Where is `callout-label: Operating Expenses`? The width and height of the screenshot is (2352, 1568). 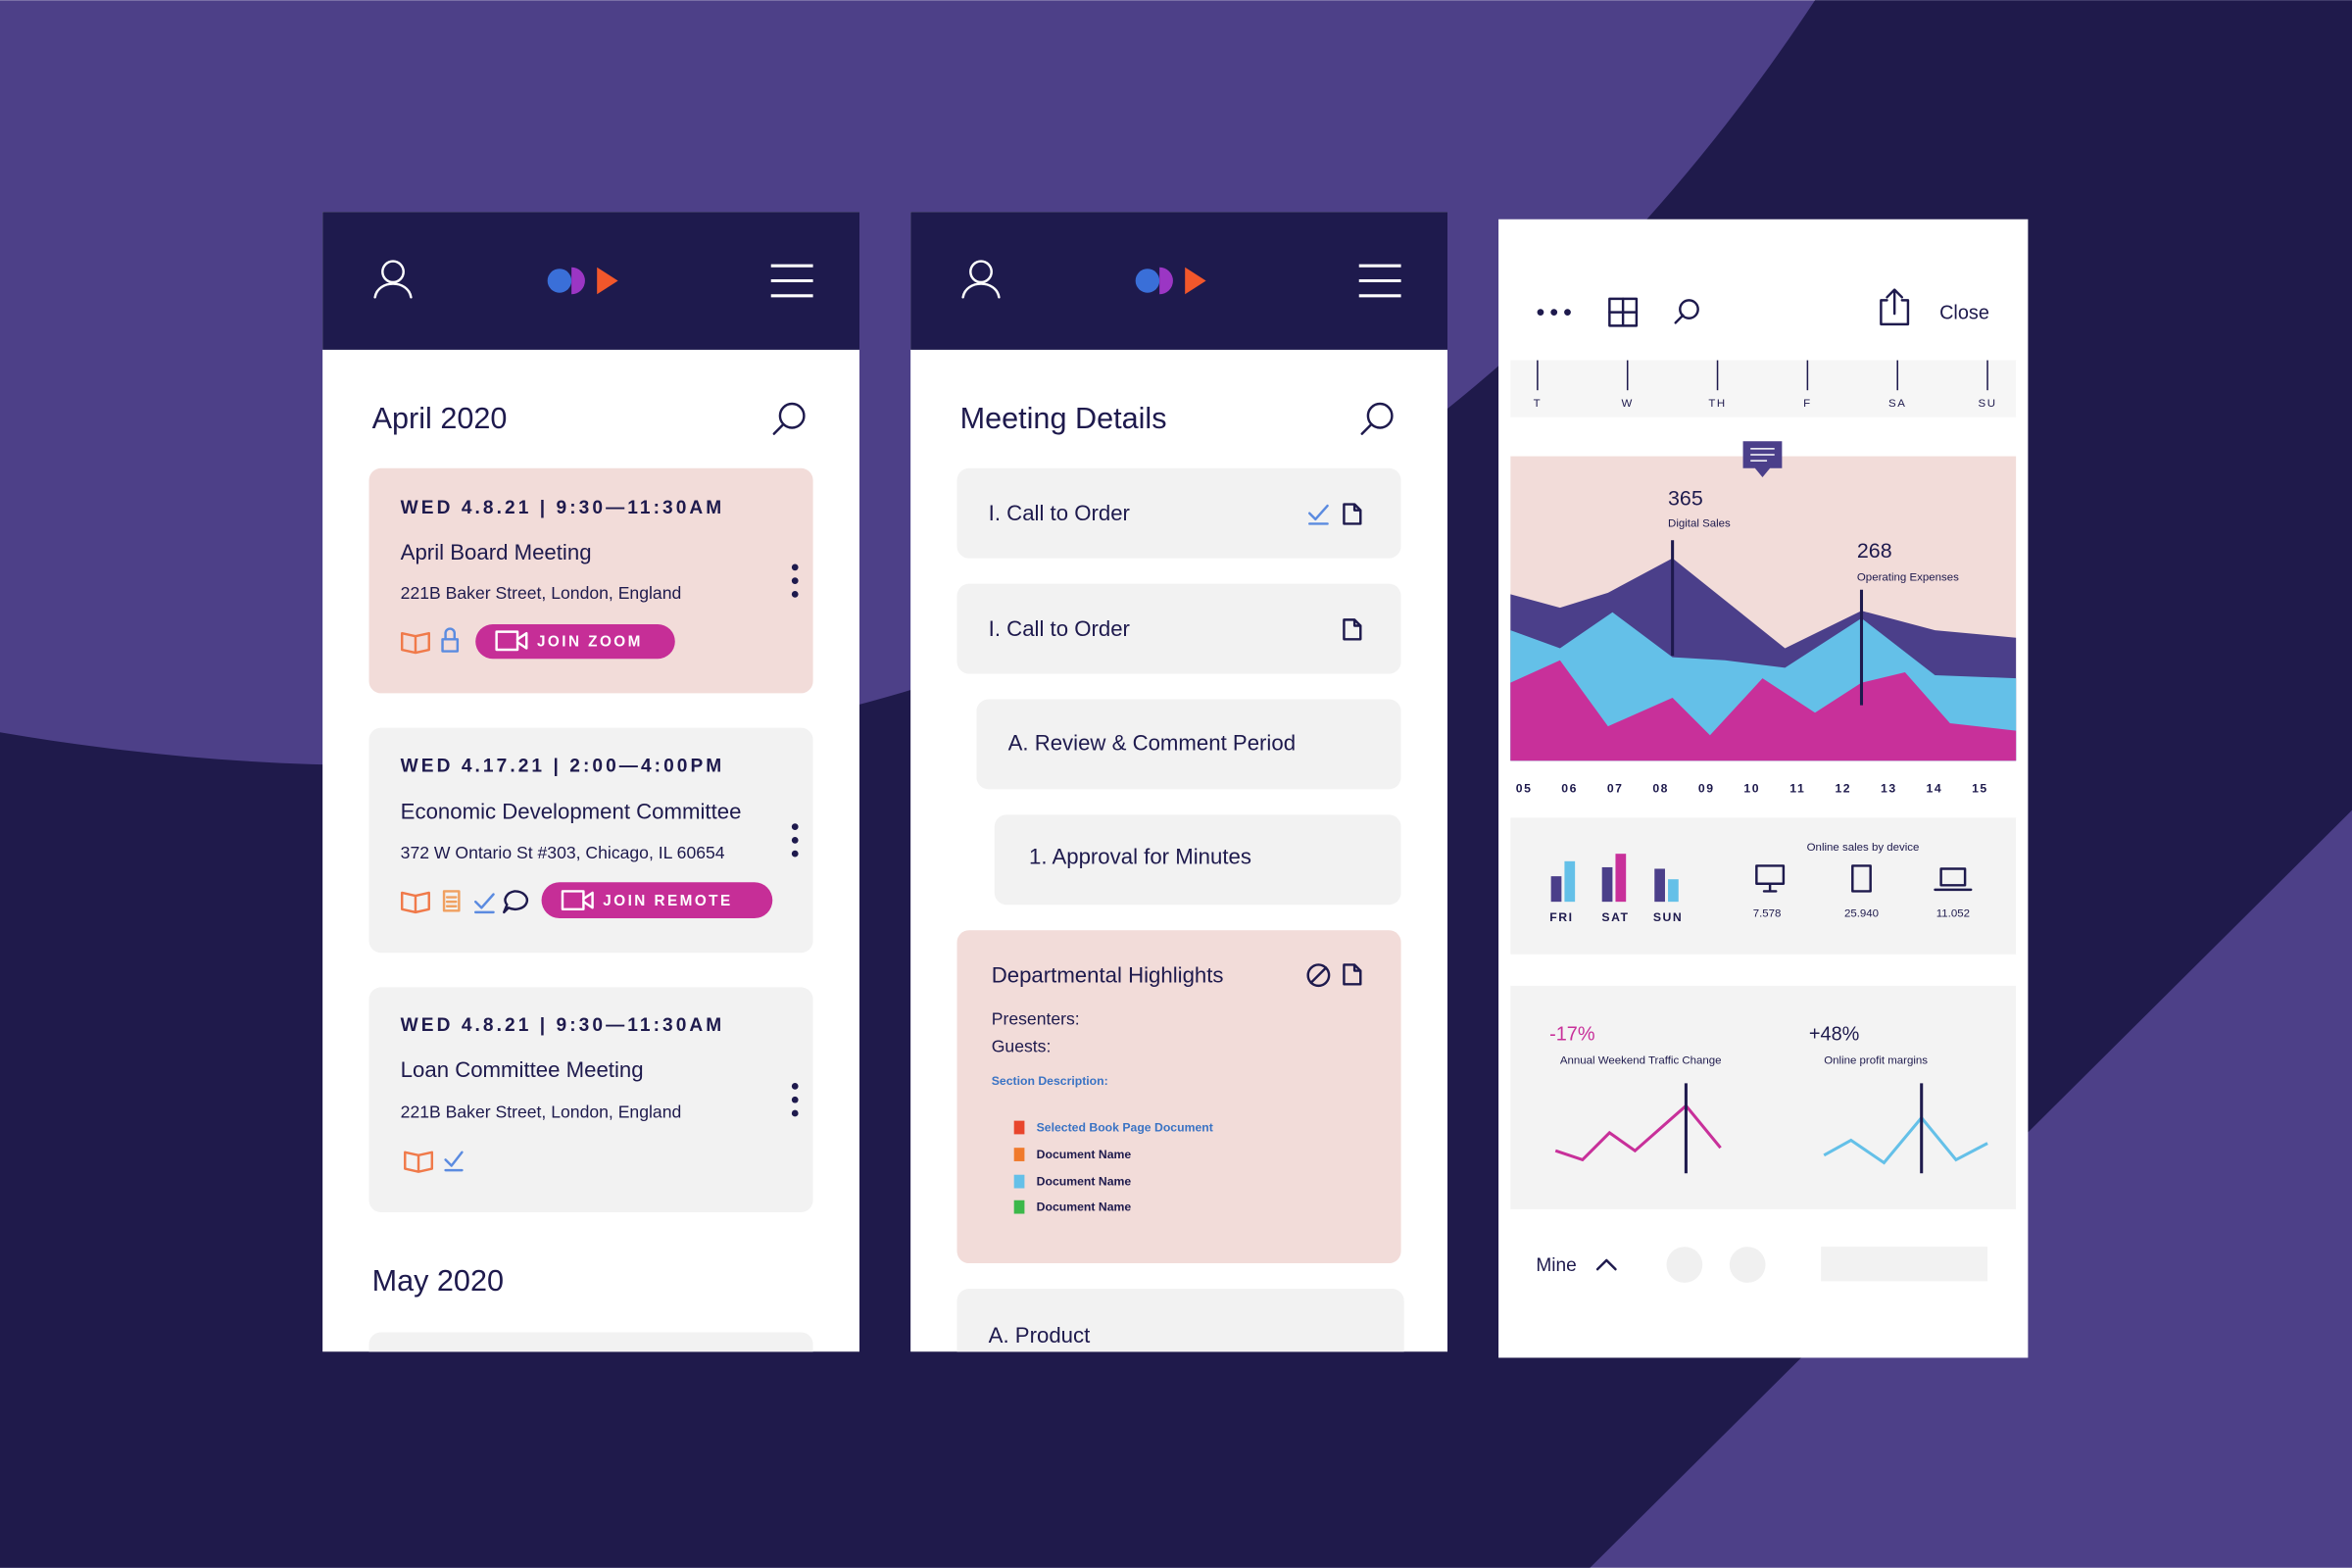
callout-label: Operating Expenses is located at coordinates (1908, 578).